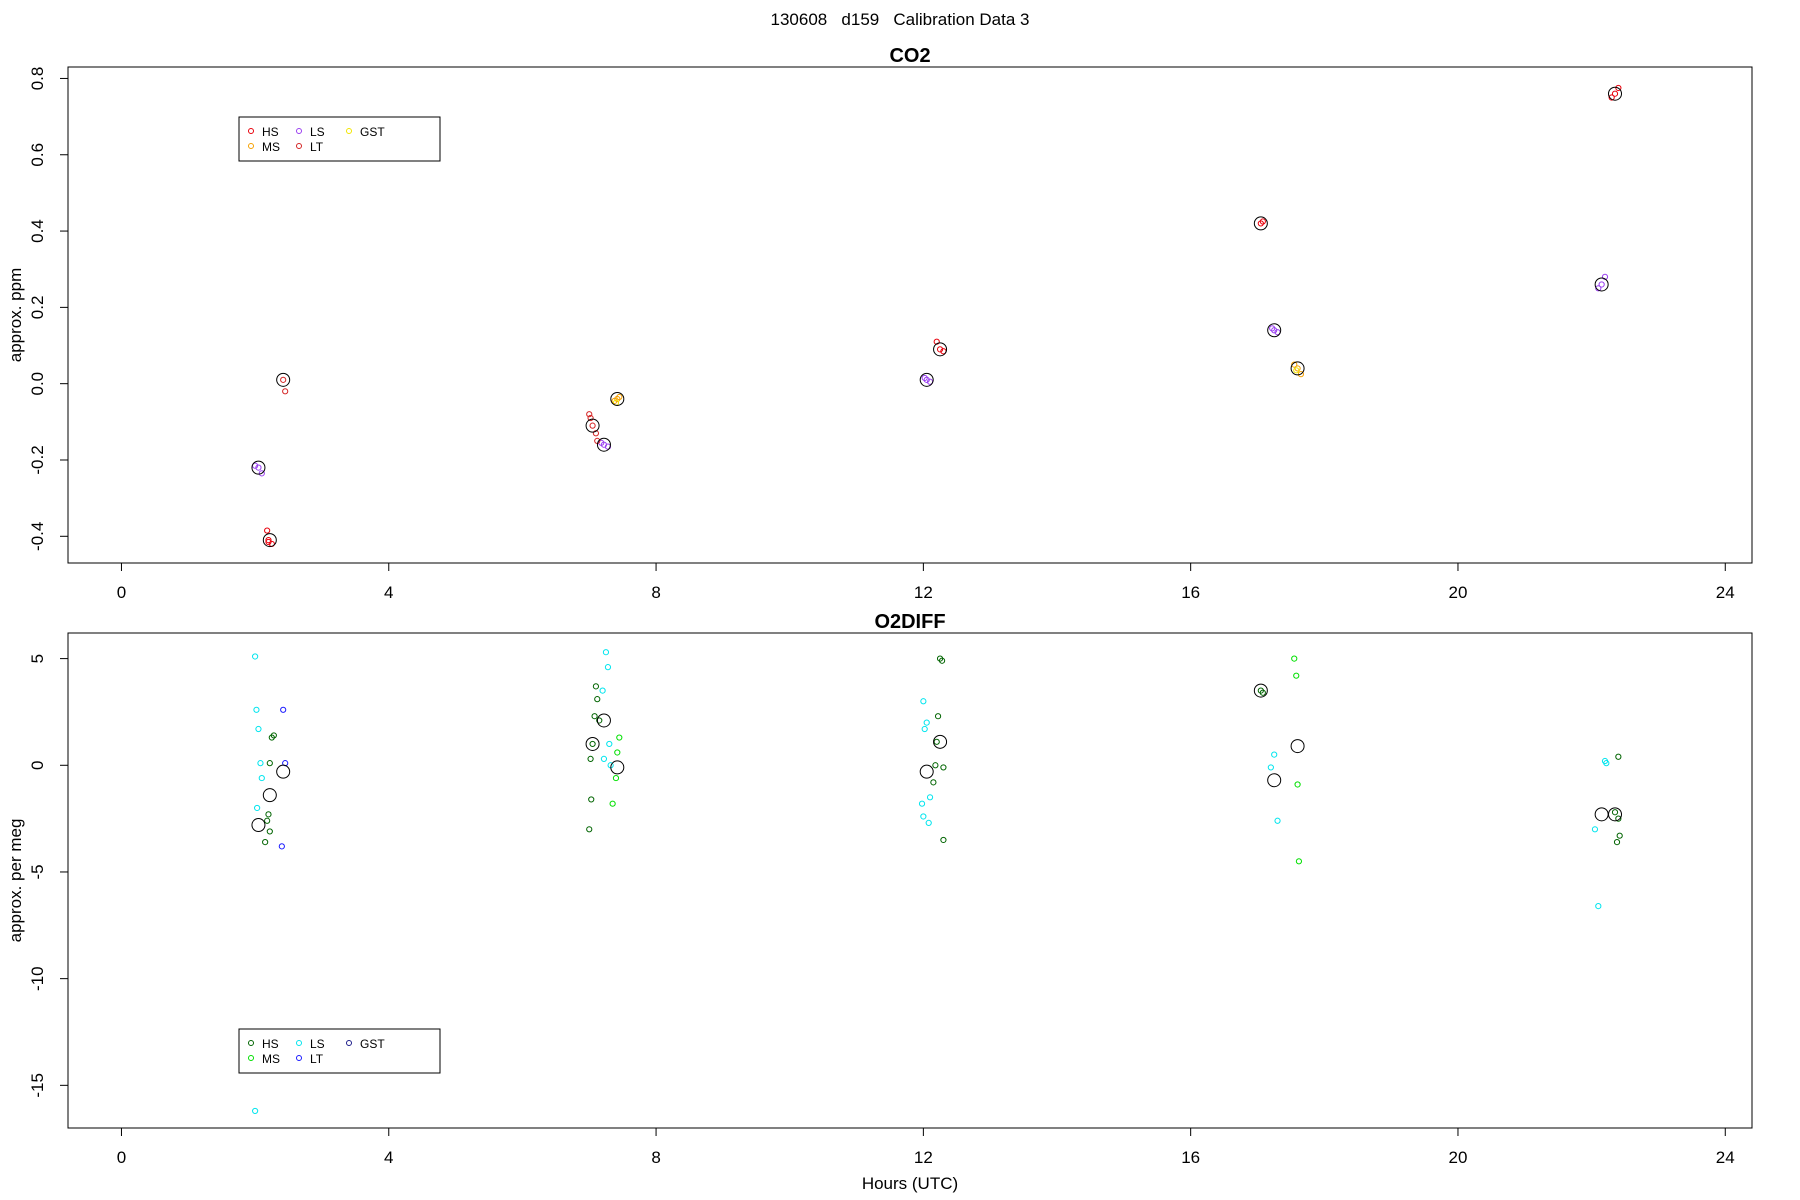 This screenshot has height=1200, width=1800. I want to click on y-tick-label: -5, so click(37, 871).